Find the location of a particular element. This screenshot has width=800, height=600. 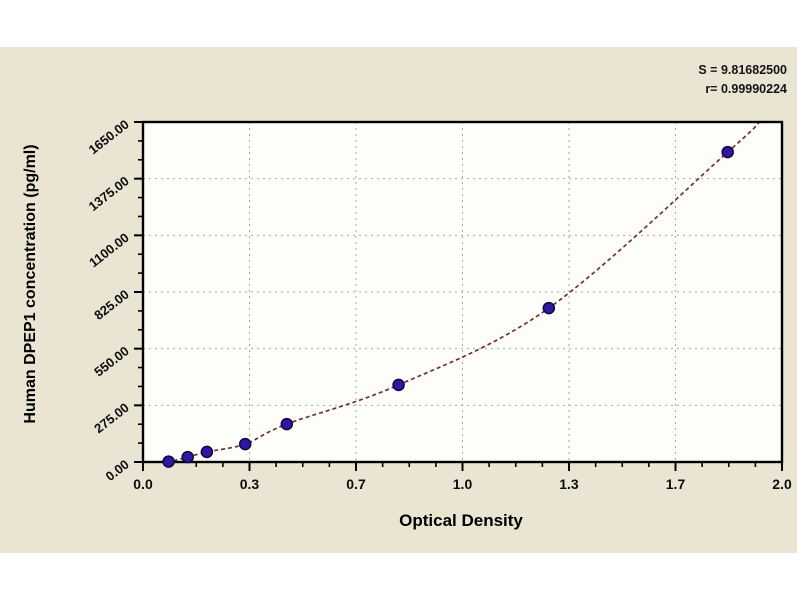

x-tick-label: 0.7 is located at coordinates (356, 484).